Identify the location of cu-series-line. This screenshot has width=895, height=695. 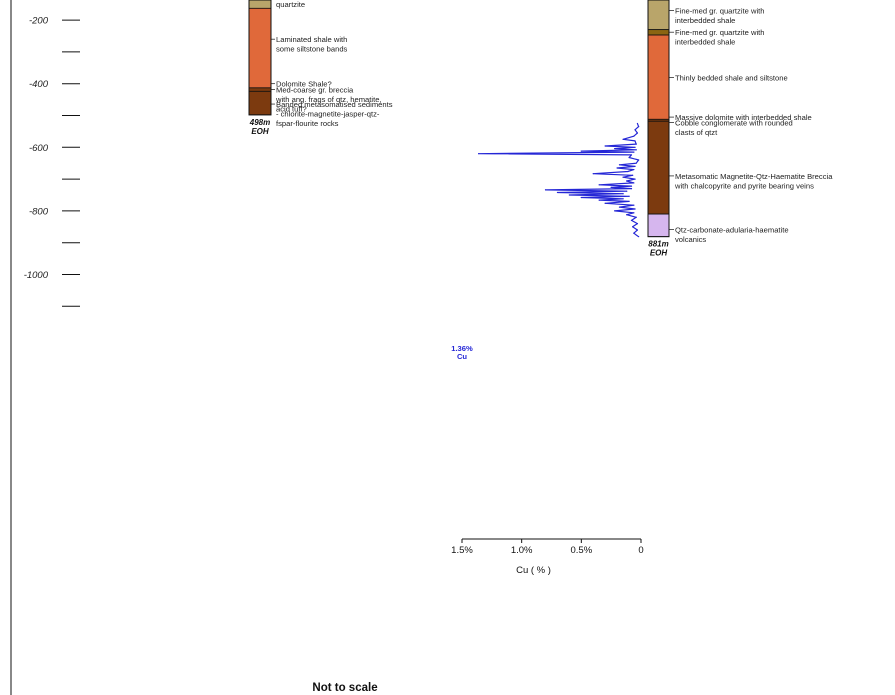
(559, 180).